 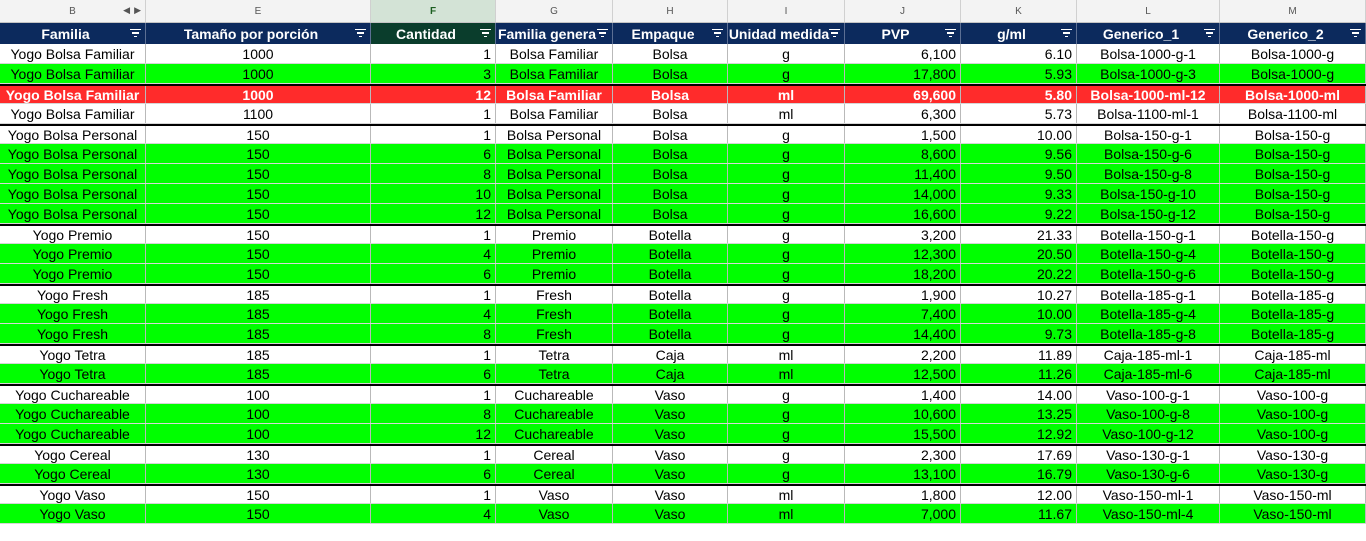 I want to click on table-cell-l: Bolsa-150-g-8, so click(x=1148, y=173).